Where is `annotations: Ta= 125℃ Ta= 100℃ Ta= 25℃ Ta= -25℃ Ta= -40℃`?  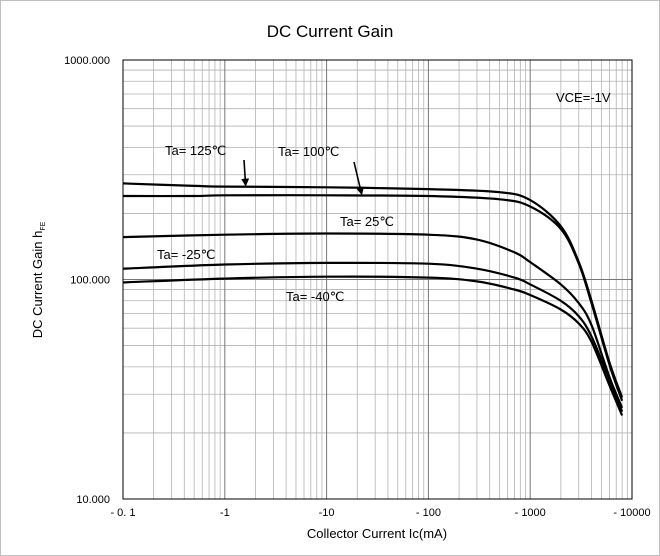 annotations: Ta= 125℃ Ta= 100℃ Ta= 25℃ Ta= -25℃ Ta= -40℃ is located at coordinates (275, 223).